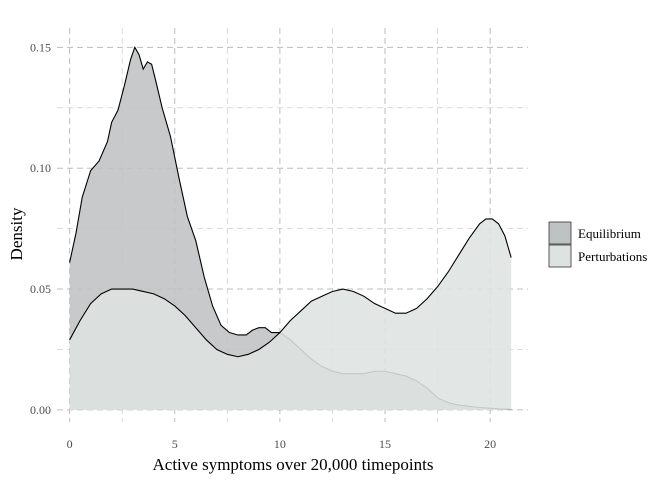  Describe the element at coordinates (612, 256) in the screenshot. I see `legend-label-perturbations: Perturbations` at that location.